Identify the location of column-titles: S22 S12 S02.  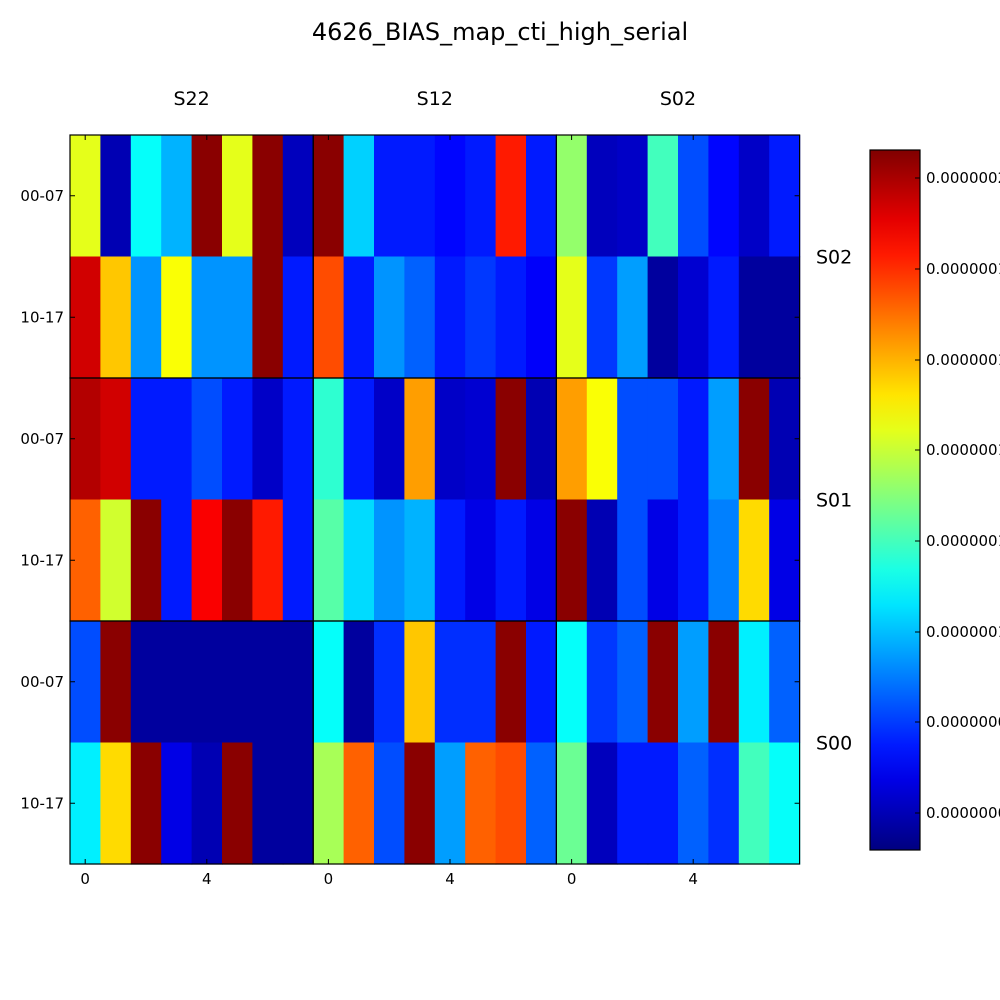
(434, 99).